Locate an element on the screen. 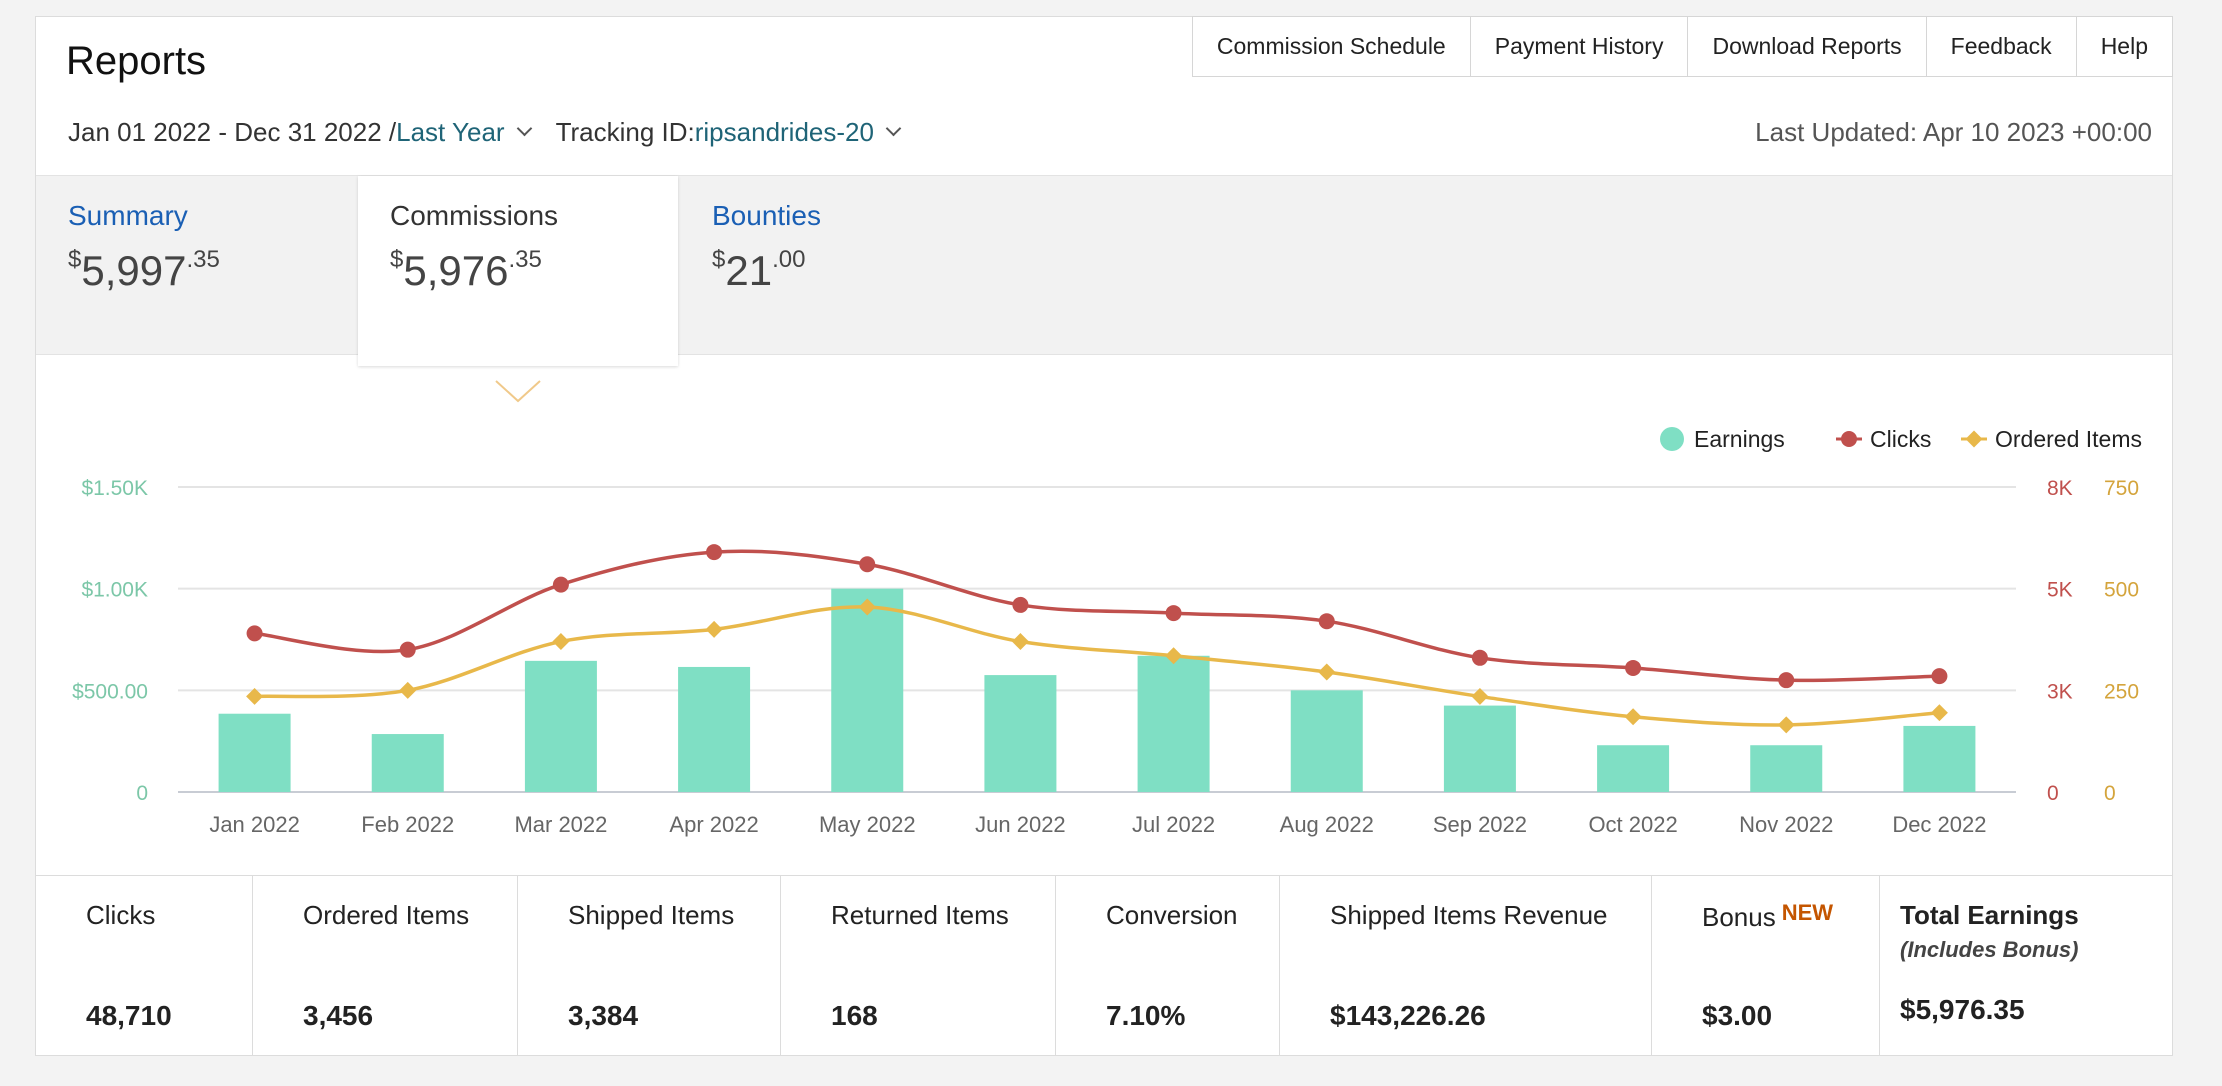 The width and height of the screenshot is (2222, 1086). tab-amount: $21.00 is located at coordinates (759, 270).